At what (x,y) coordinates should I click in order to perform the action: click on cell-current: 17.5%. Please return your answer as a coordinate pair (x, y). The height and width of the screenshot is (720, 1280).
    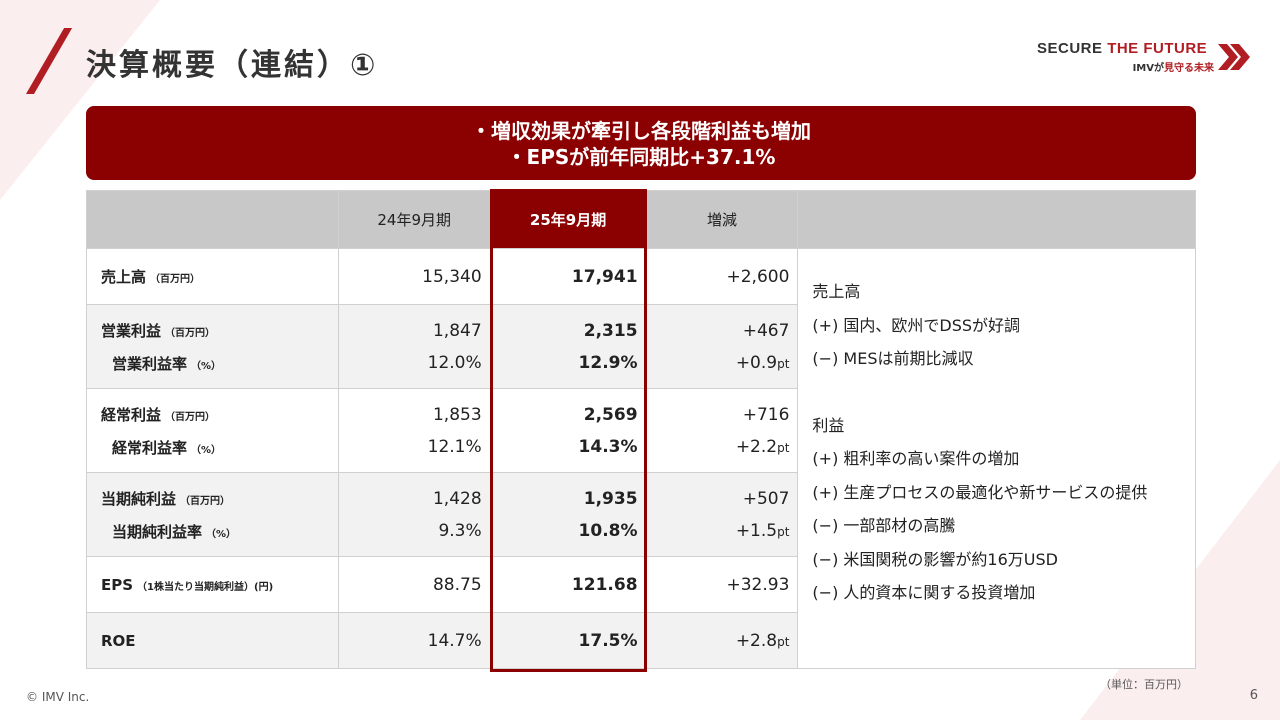
    Looking at the image, I should click on (568, 640).